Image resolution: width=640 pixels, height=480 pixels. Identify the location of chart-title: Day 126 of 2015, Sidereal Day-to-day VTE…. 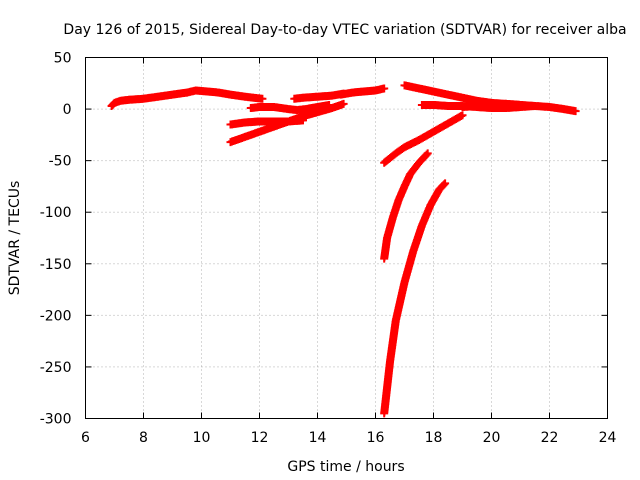
(344, 30).